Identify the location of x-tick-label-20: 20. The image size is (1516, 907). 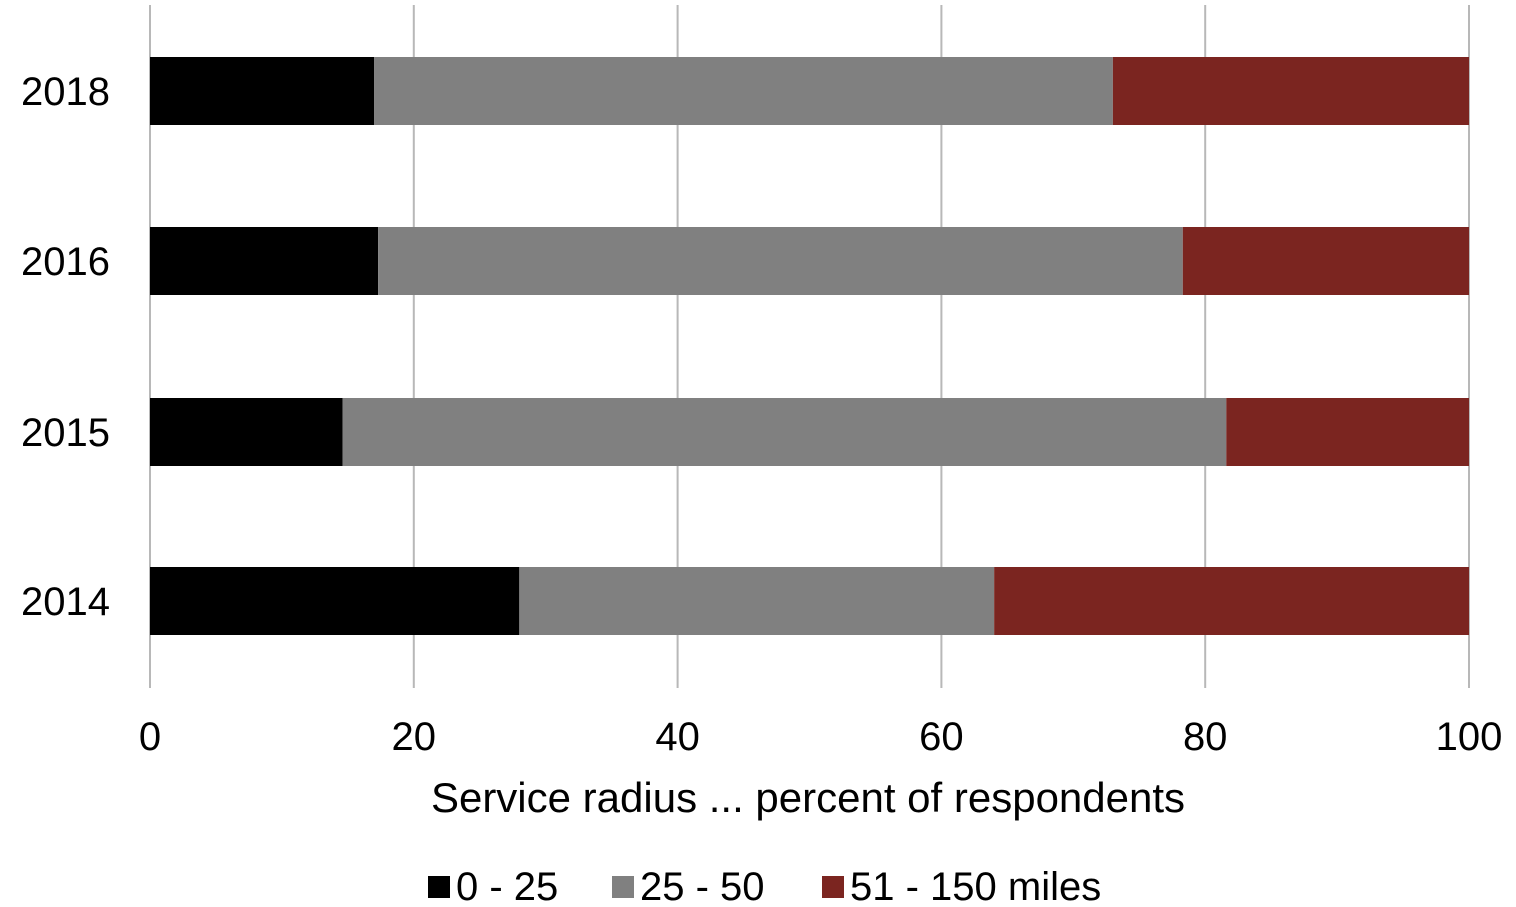
(414, 737).